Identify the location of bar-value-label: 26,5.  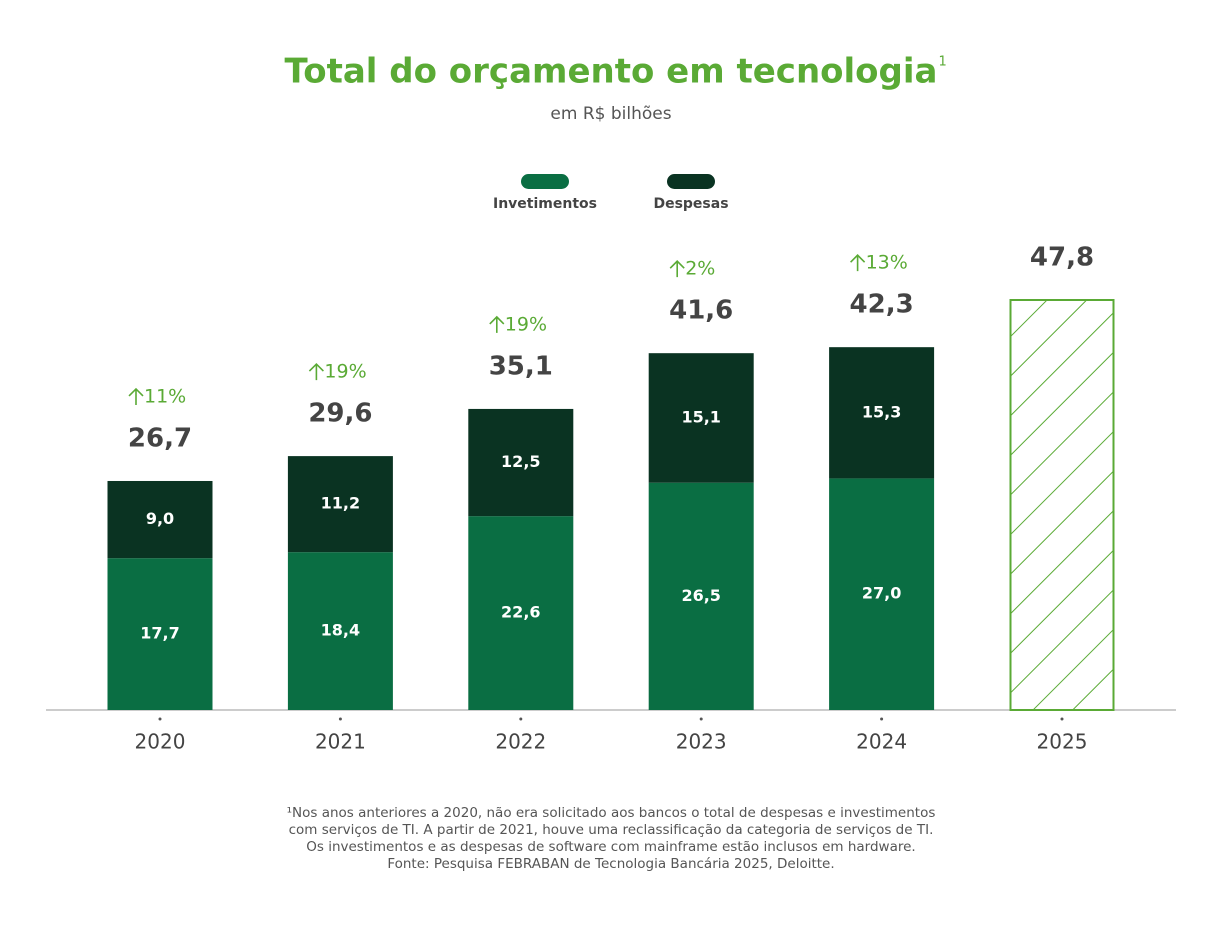
(700, 595).